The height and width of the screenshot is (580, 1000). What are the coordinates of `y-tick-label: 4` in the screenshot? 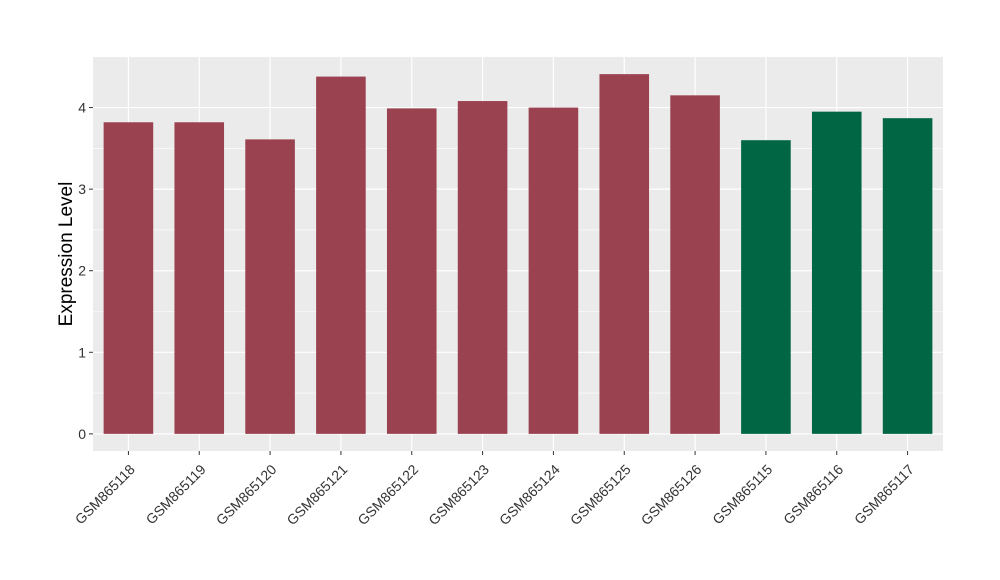 It's located at (82, 108).